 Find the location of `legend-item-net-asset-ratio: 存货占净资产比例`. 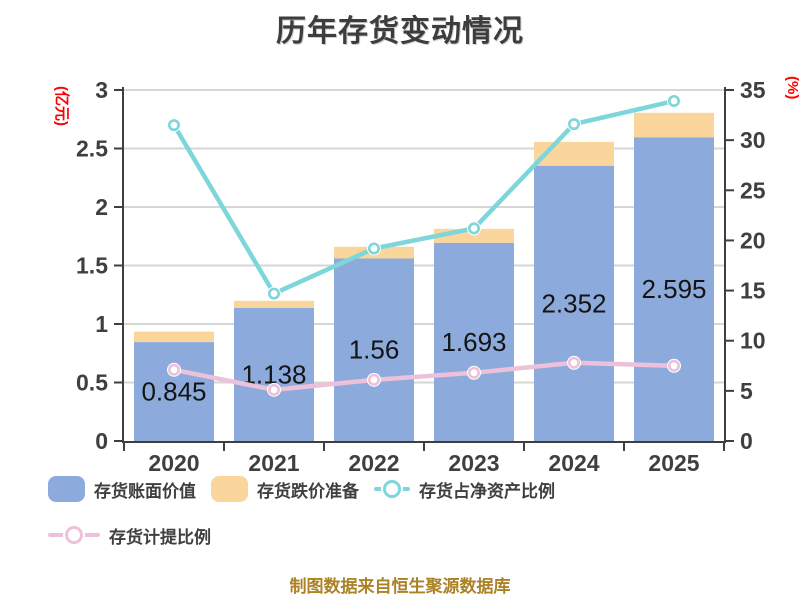

legend-item-net-asset-ratio: 存货占净资产比例 is located at coordinates (464, 489).